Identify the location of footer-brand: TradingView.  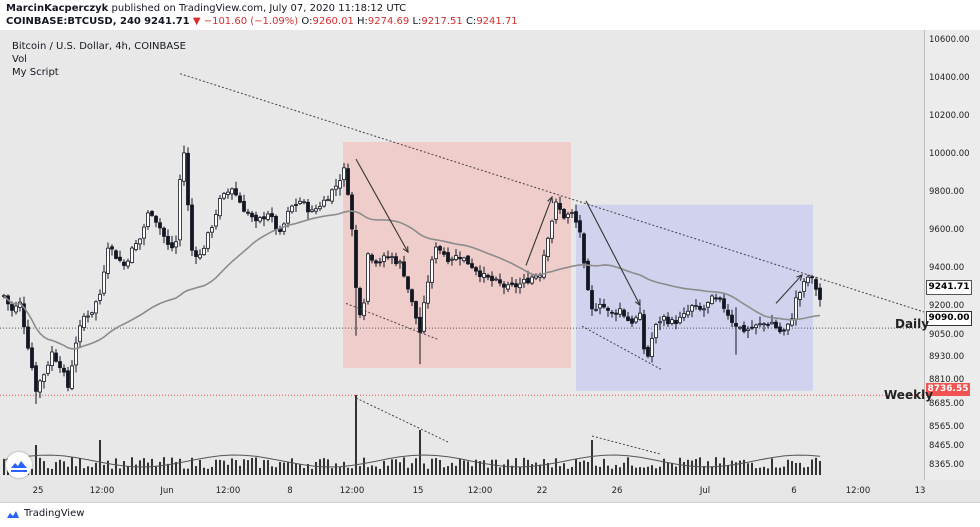
(54, 513).